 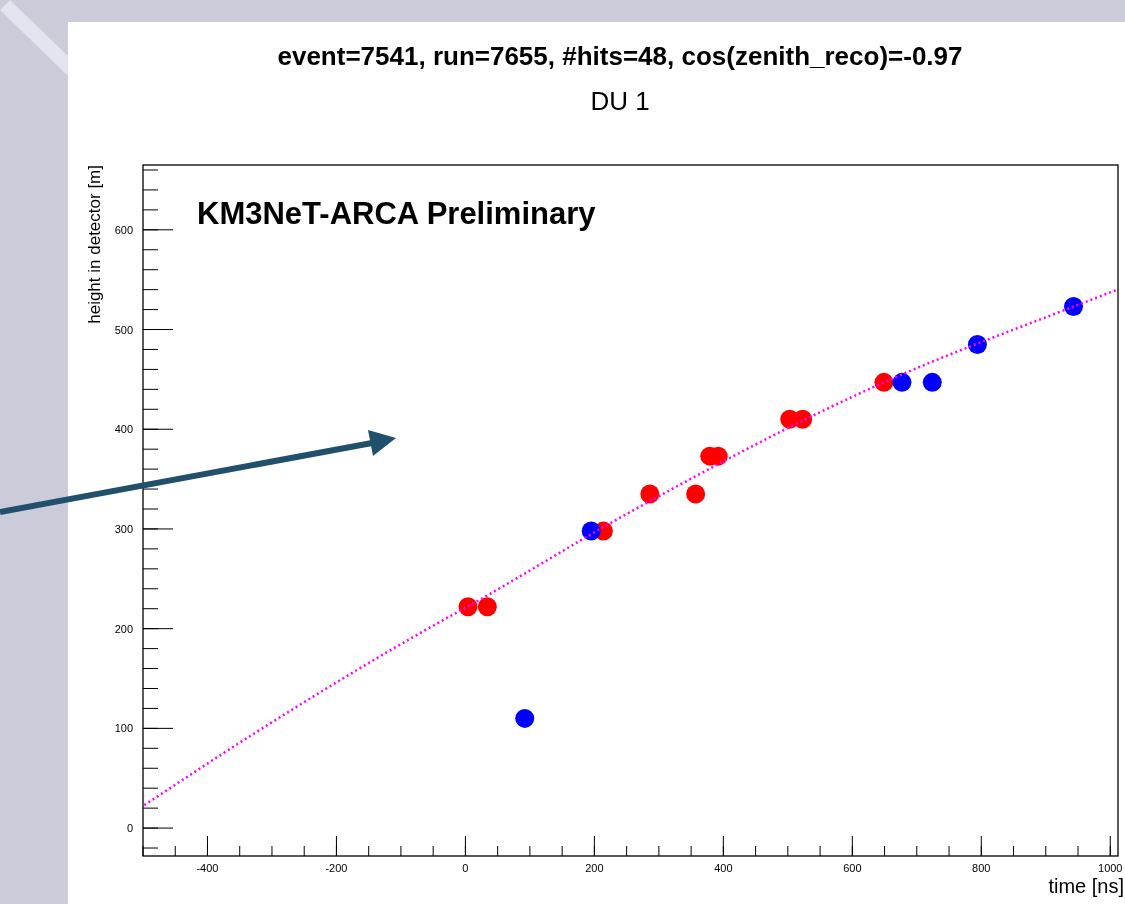 What do you see at coordinates (620, 101) in the screenshot?
I see `chart-subtitle: DU 1` at bounding box center [620, 101].